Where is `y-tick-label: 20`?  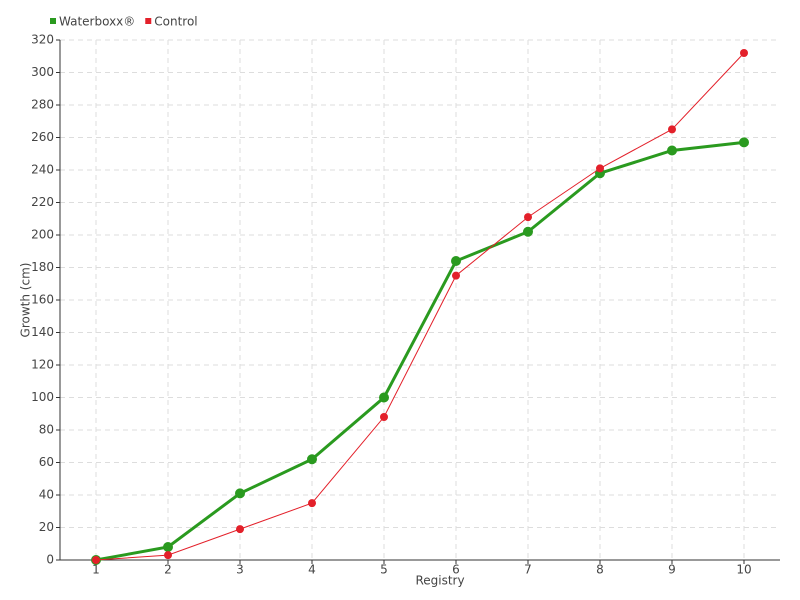
y-tick-label: 20 is located at coordinates (46, 527).